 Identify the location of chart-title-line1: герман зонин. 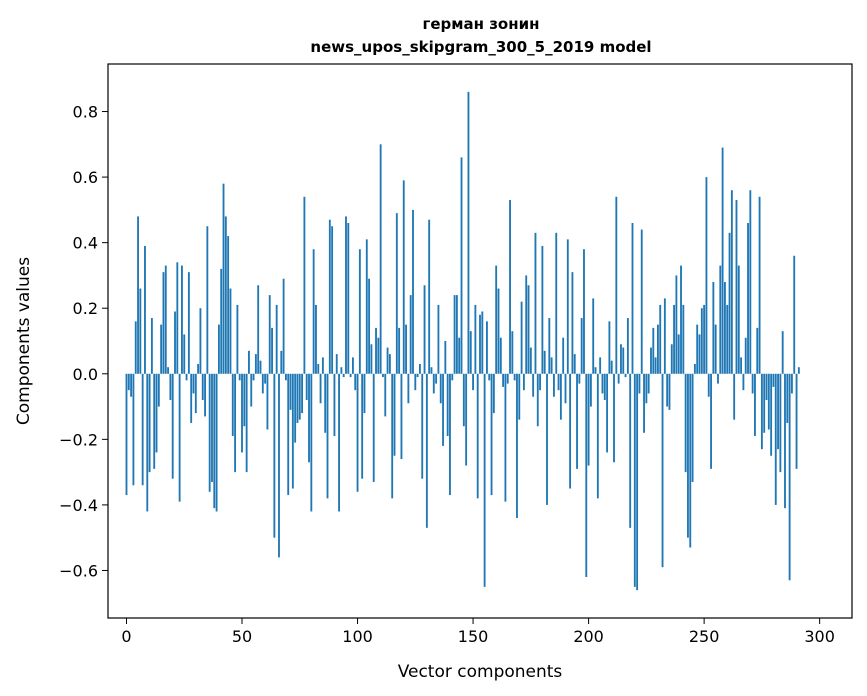
(481, 24).